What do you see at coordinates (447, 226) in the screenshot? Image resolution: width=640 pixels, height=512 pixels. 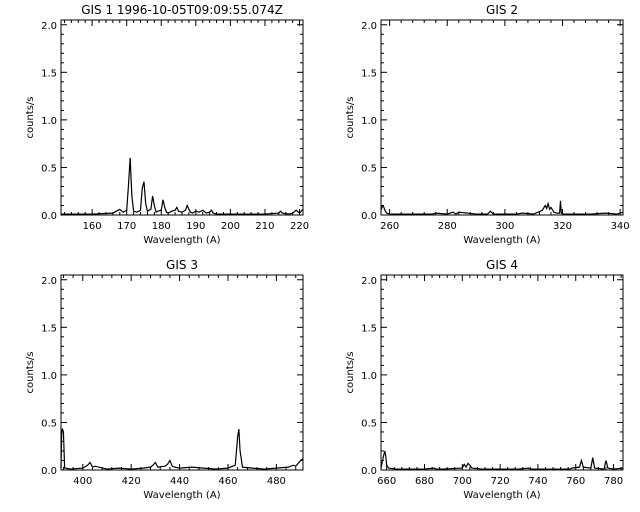 I see `x-tick-label: 280` at bounding box center [447, 226].